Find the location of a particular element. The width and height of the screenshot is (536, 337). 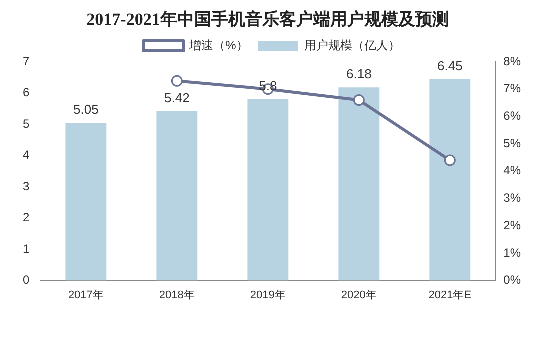

y-tick-label: 4 is located at coordinates (26, 155).